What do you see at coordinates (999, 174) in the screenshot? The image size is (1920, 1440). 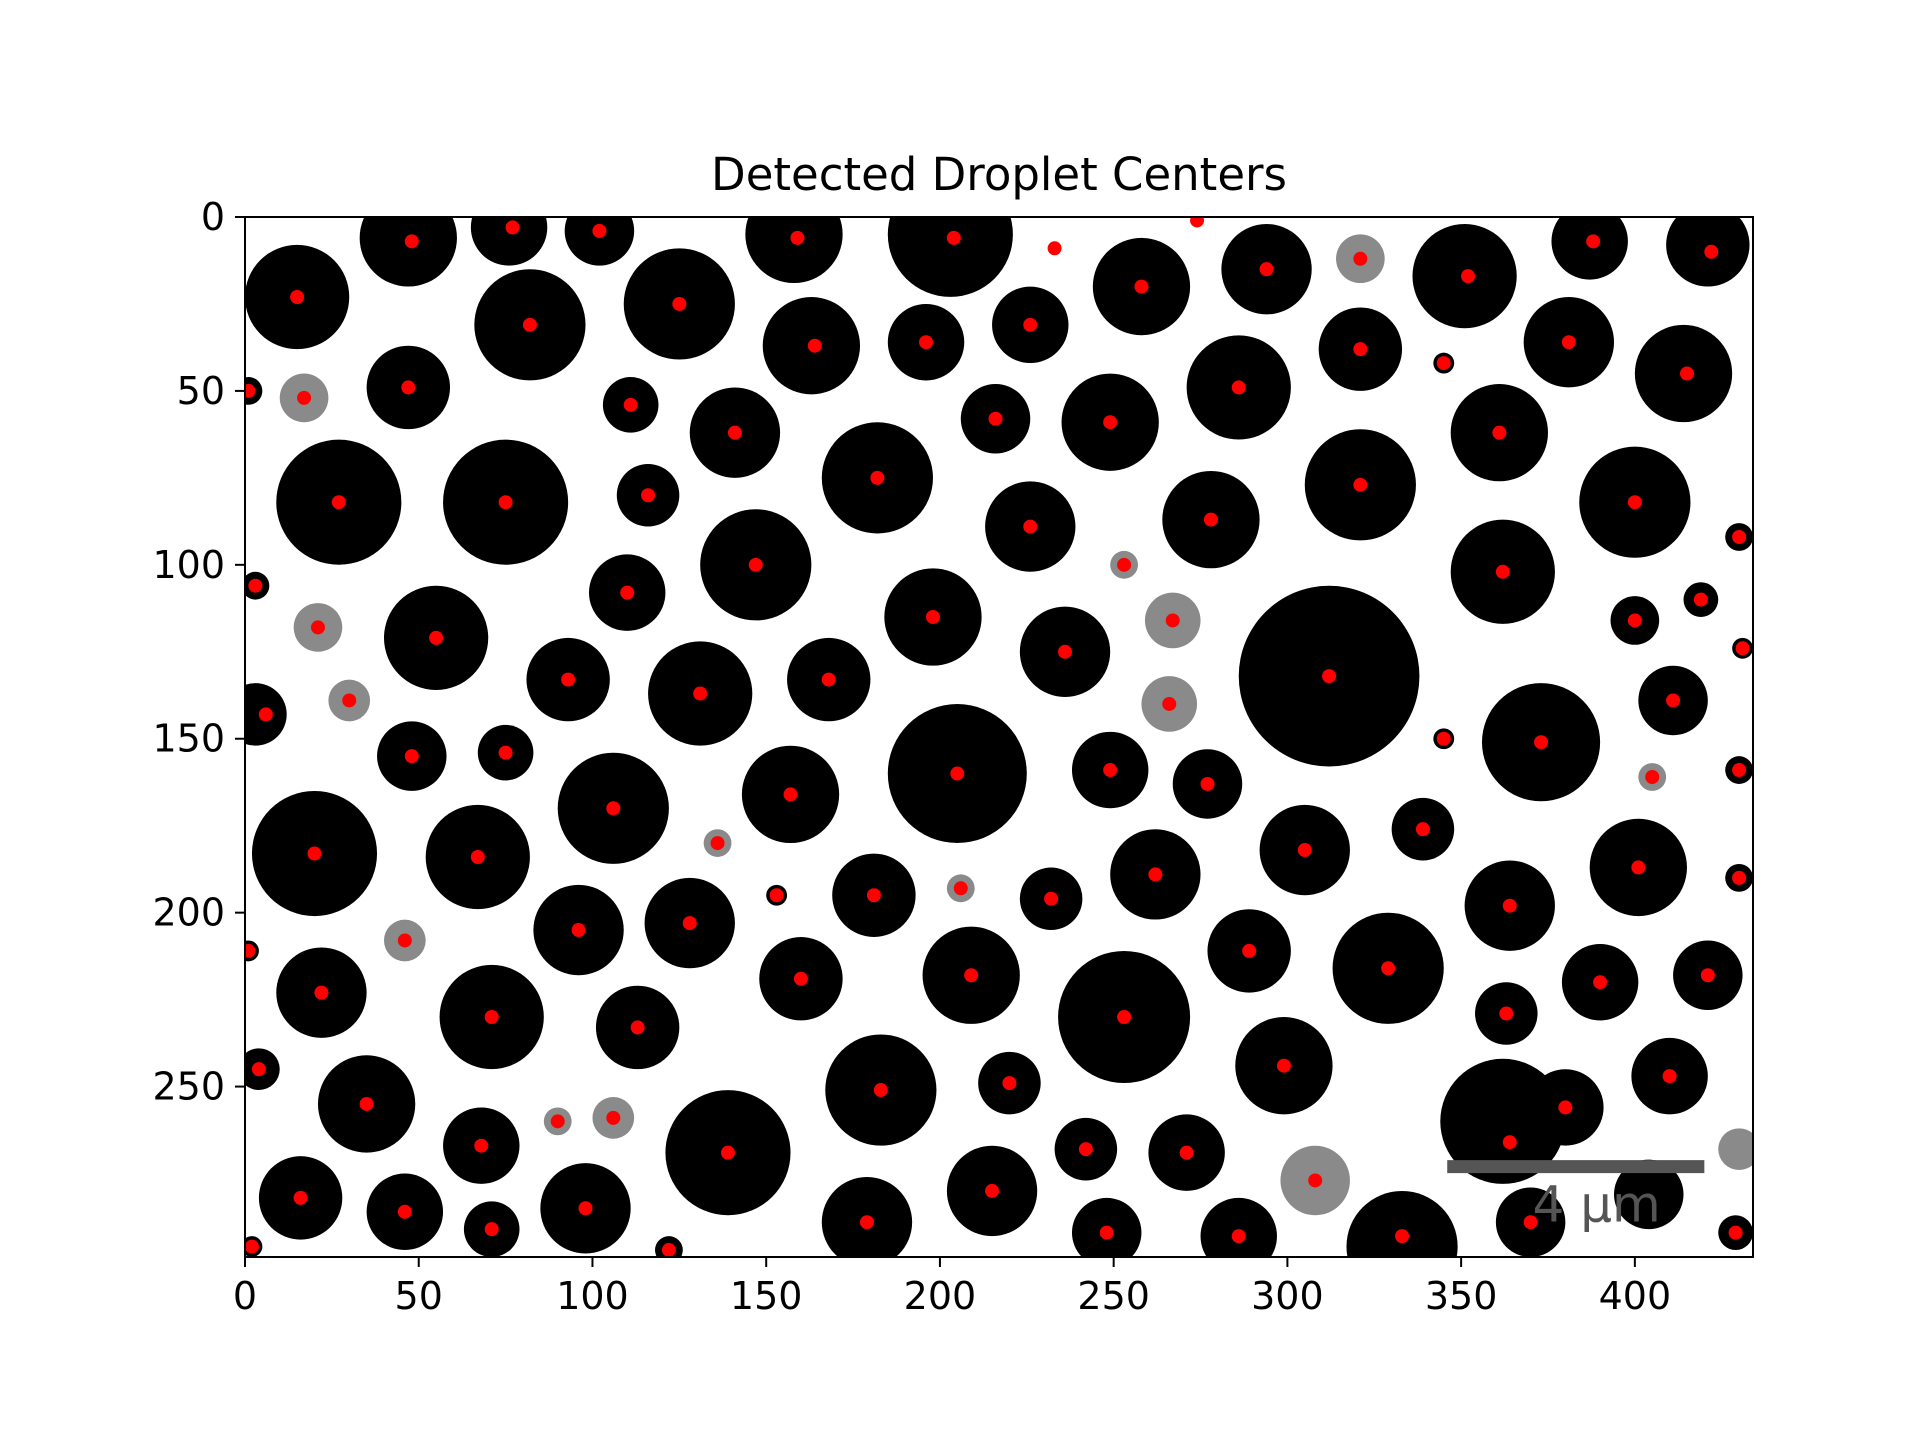 I see `chart-title: Detected Droplet Centers` at bounding box center [999, 174].